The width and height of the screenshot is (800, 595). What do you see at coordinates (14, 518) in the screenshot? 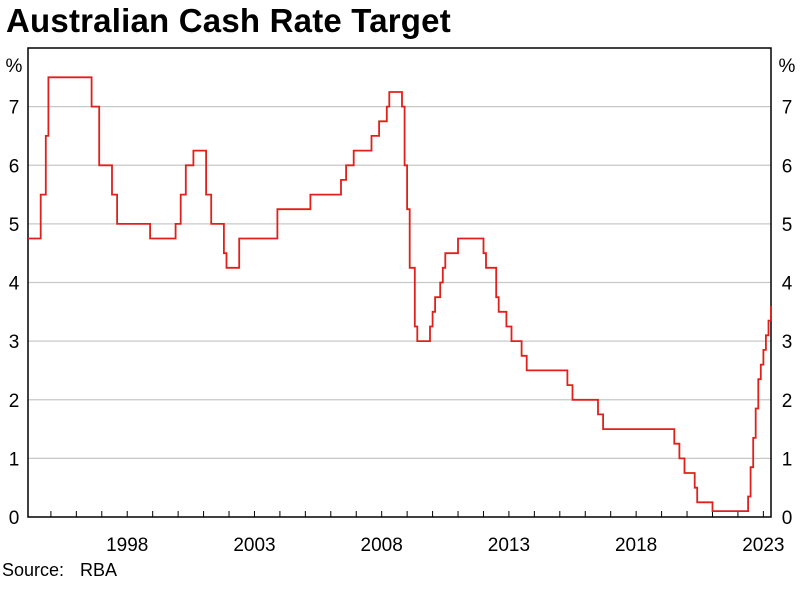
I see `y-tick-left-0: 0` at bounding box center [14, 518].